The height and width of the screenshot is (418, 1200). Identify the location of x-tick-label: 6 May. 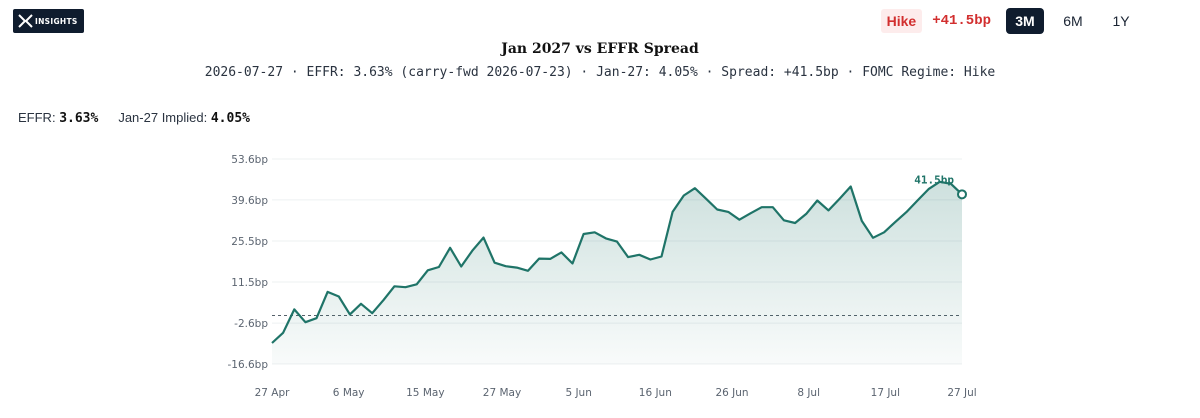
(349, 393).